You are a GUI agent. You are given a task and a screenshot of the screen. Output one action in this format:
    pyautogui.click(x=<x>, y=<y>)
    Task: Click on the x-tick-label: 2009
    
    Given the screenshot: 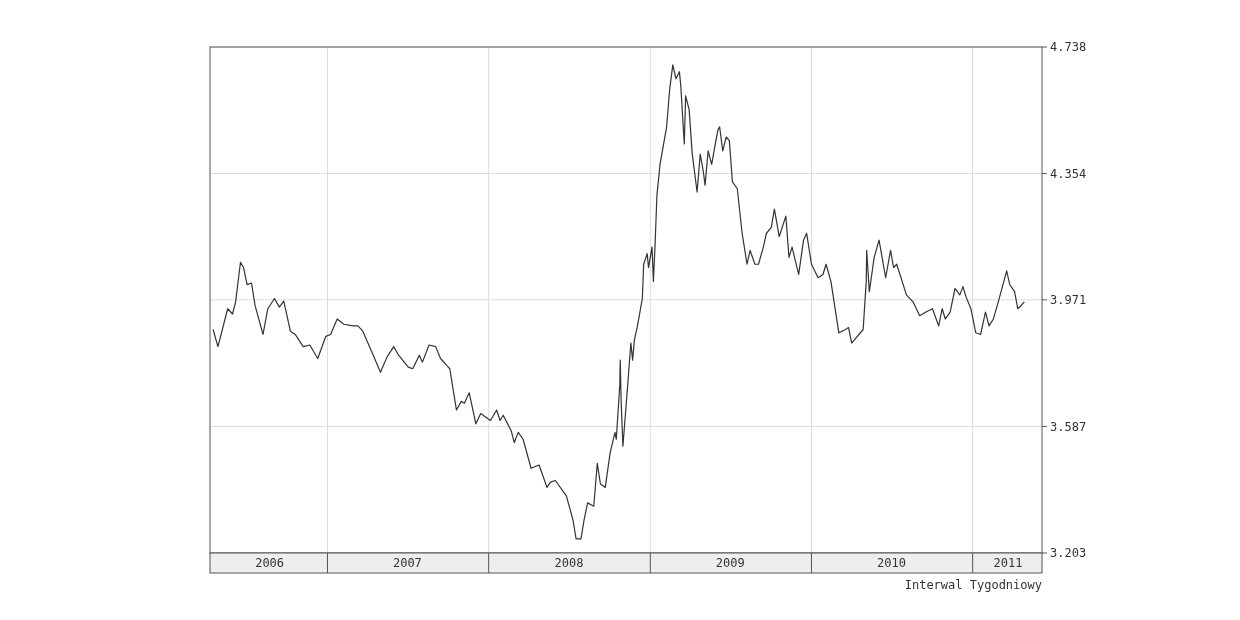 What is the action you would take?
    pyautogui.click(x=730, y=563)
    